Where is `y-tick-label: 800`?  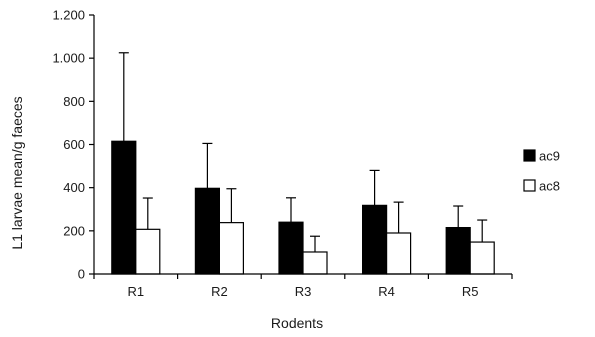 y-tick-label: 800 is located at coordinates (74, 101).